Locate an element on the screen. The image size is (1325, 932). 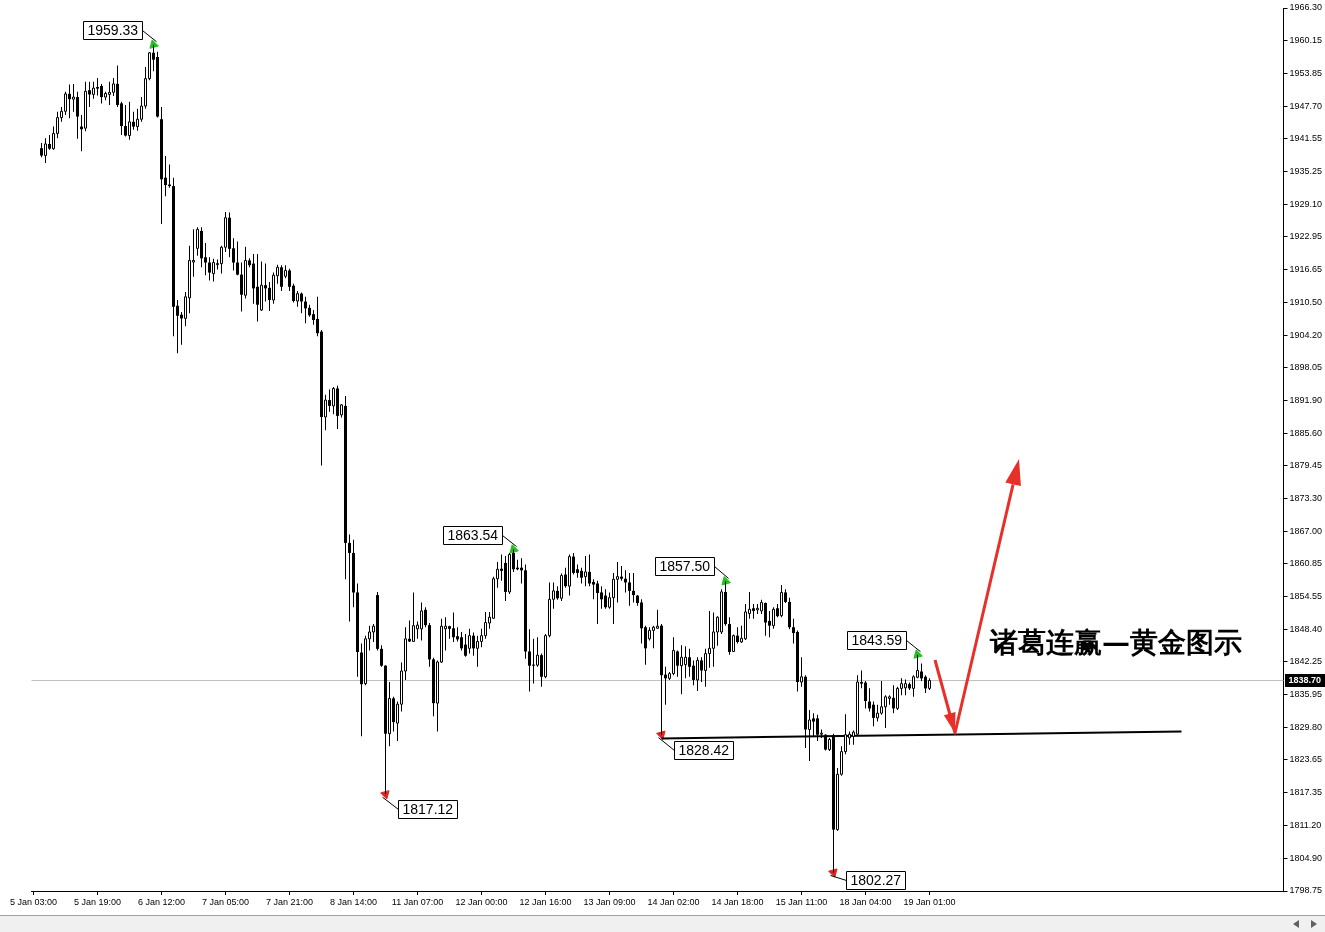
x-tick-label: 13 Jan 09:00 is located at coordinates (609, 901).